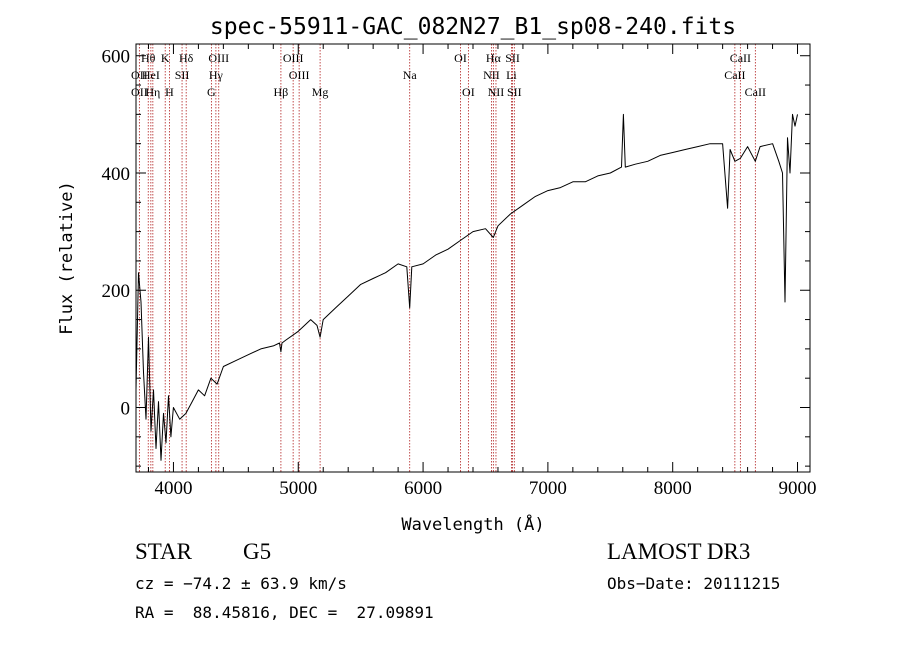  What do you see at coordinates (320, 92) in the screenshot?
I see `line-label: Mg` at bounding box center [320, 92].